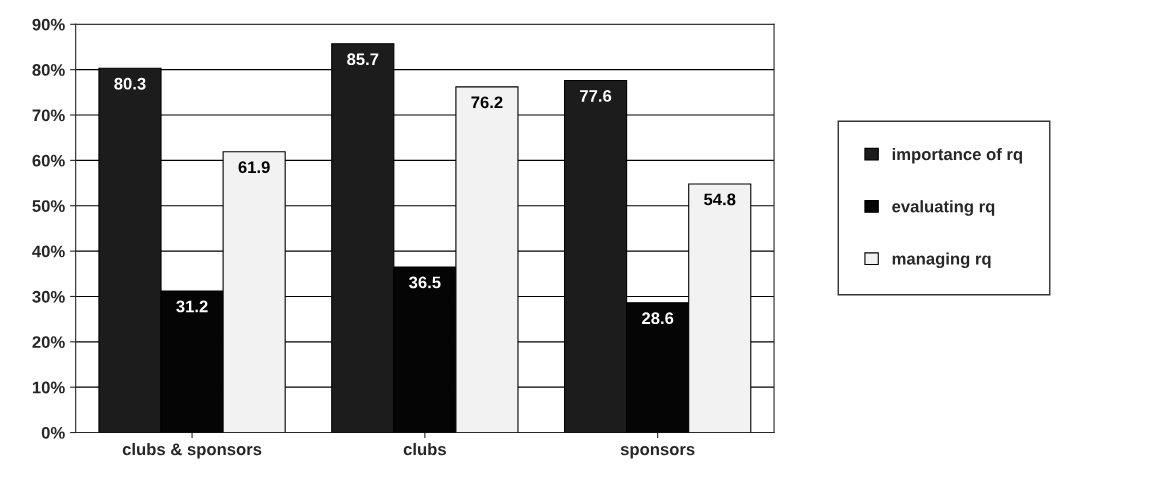 The height and width of the screenshot is (486, 1164). Describe the element at coordinates (363, 59) in the screenshot. I see `data-label: 85.7` at that location.